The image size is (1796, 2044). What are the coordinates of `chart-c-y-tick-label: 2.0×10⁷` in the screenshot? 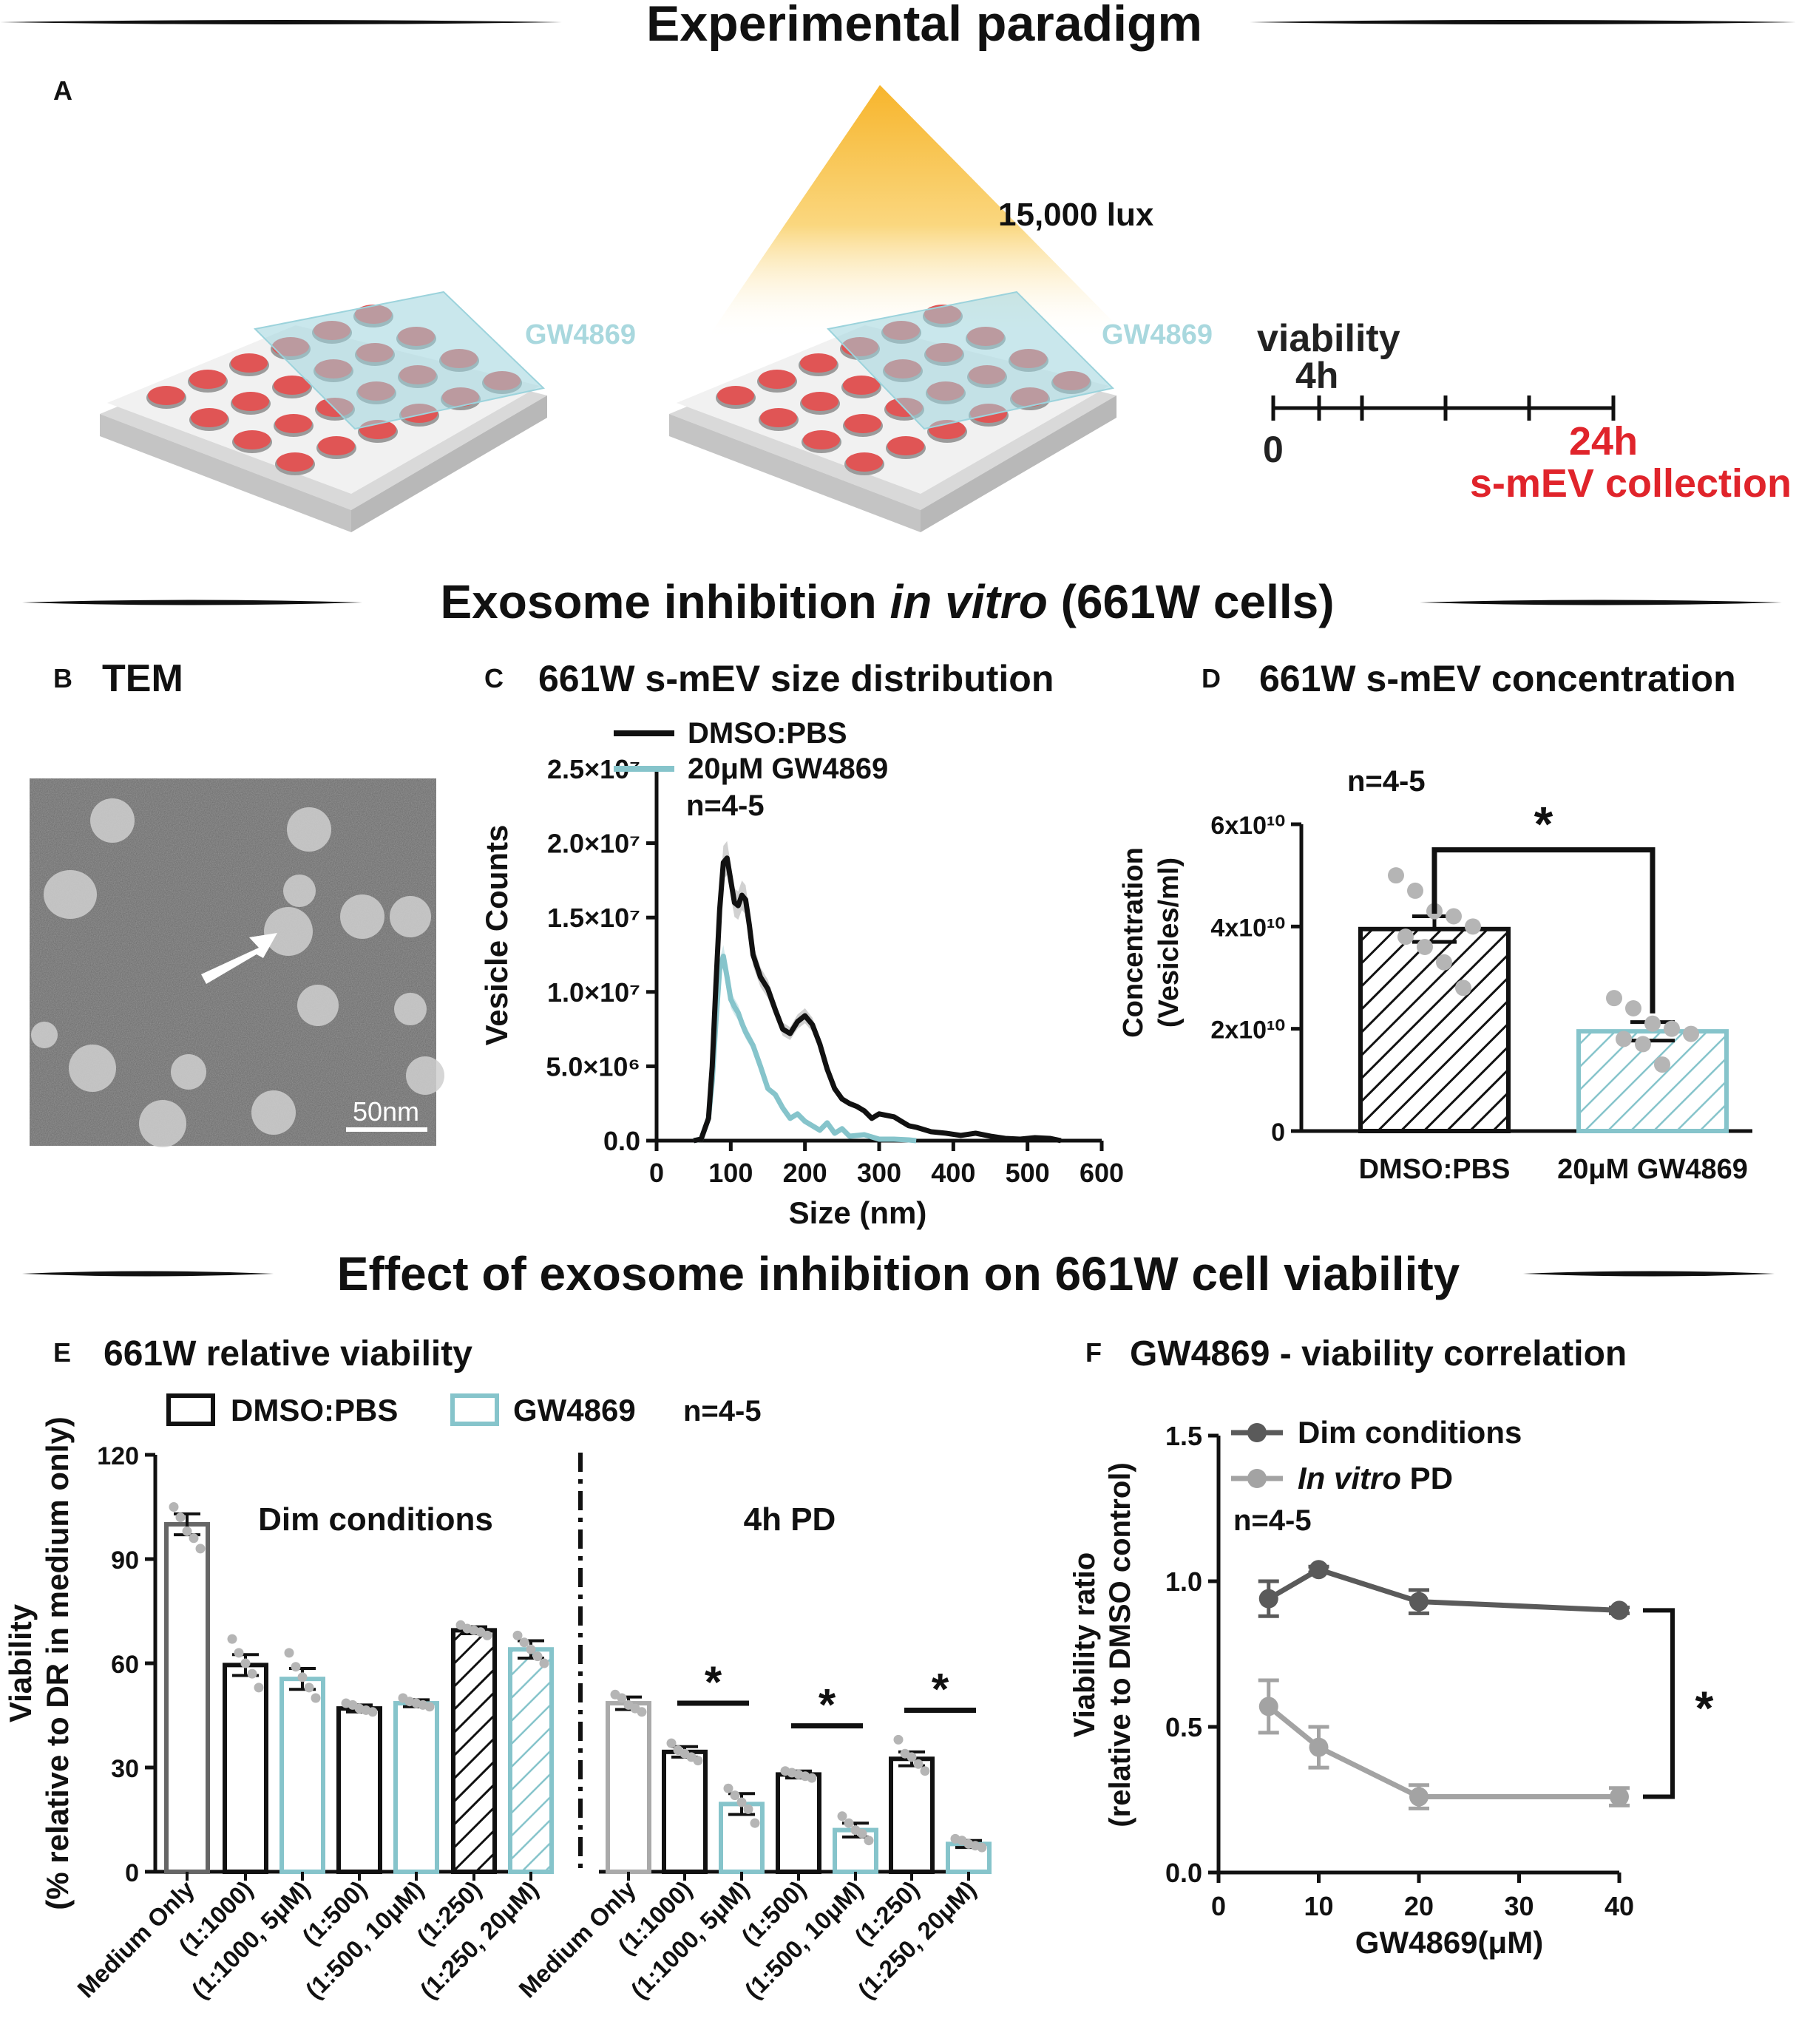 It's located at (593, 844).